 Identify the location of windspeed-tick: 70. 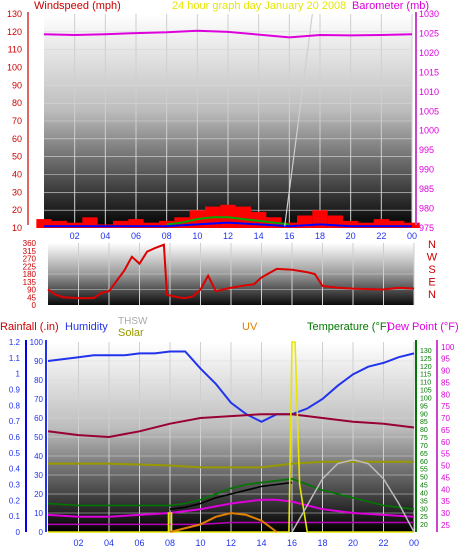
(17, 121).